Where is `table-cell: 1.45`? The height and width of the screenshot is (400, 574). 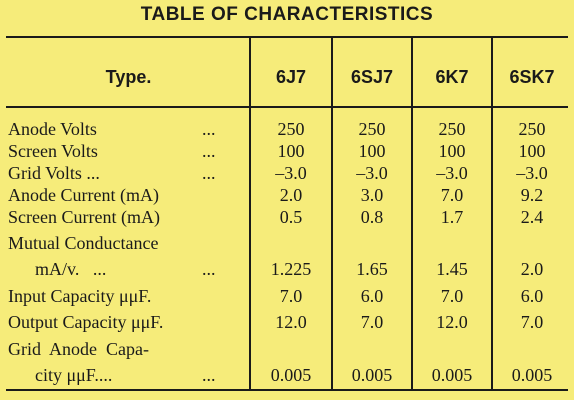 table-cell: 1.45 is located at coordinates (452, 269).